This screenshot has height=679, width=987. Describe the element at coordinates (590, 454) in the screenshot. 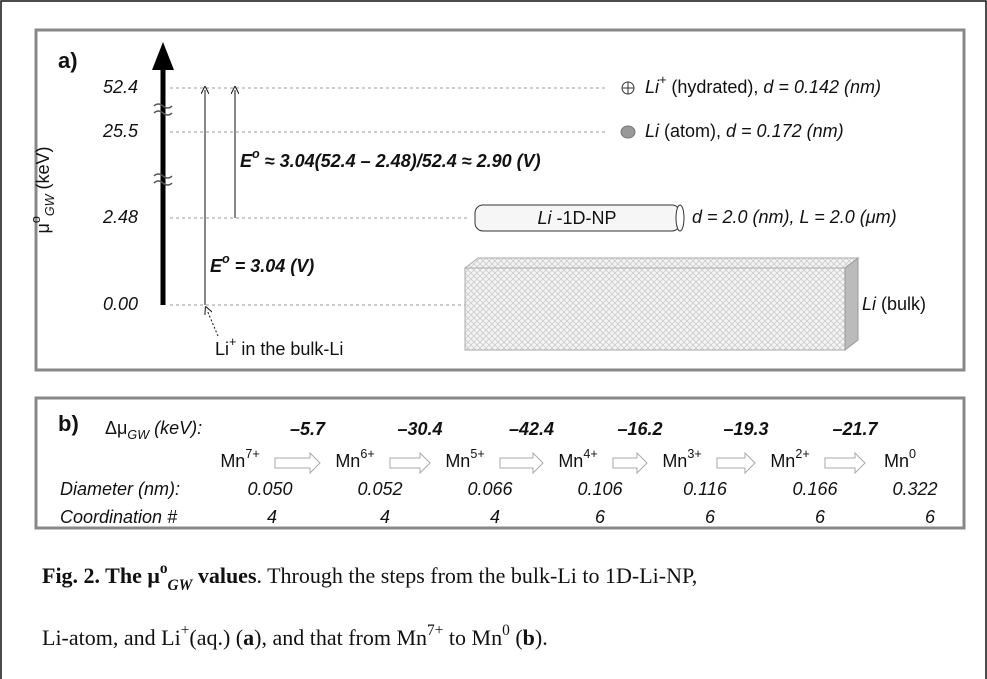

I see `species-charge: 4+` at that location.